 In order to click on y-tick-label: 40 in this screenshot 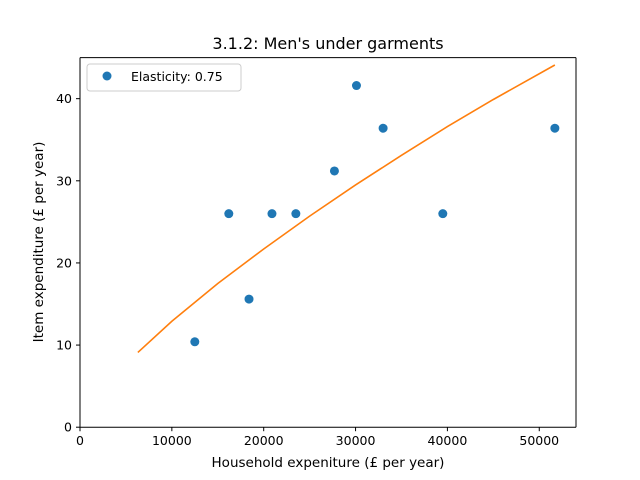, I will do `click(64, 98)`.